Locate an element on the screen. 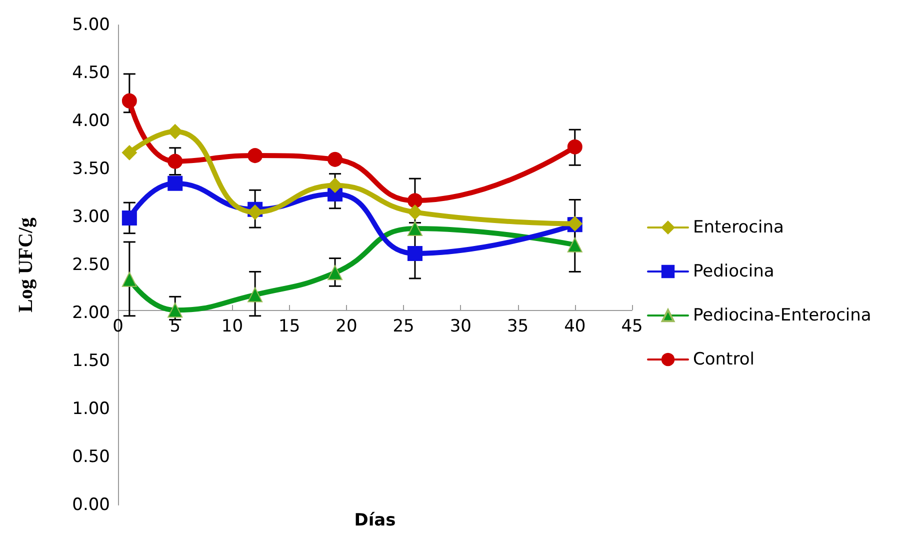  x-tick-label: 15 is located at coordinates (289, 326).